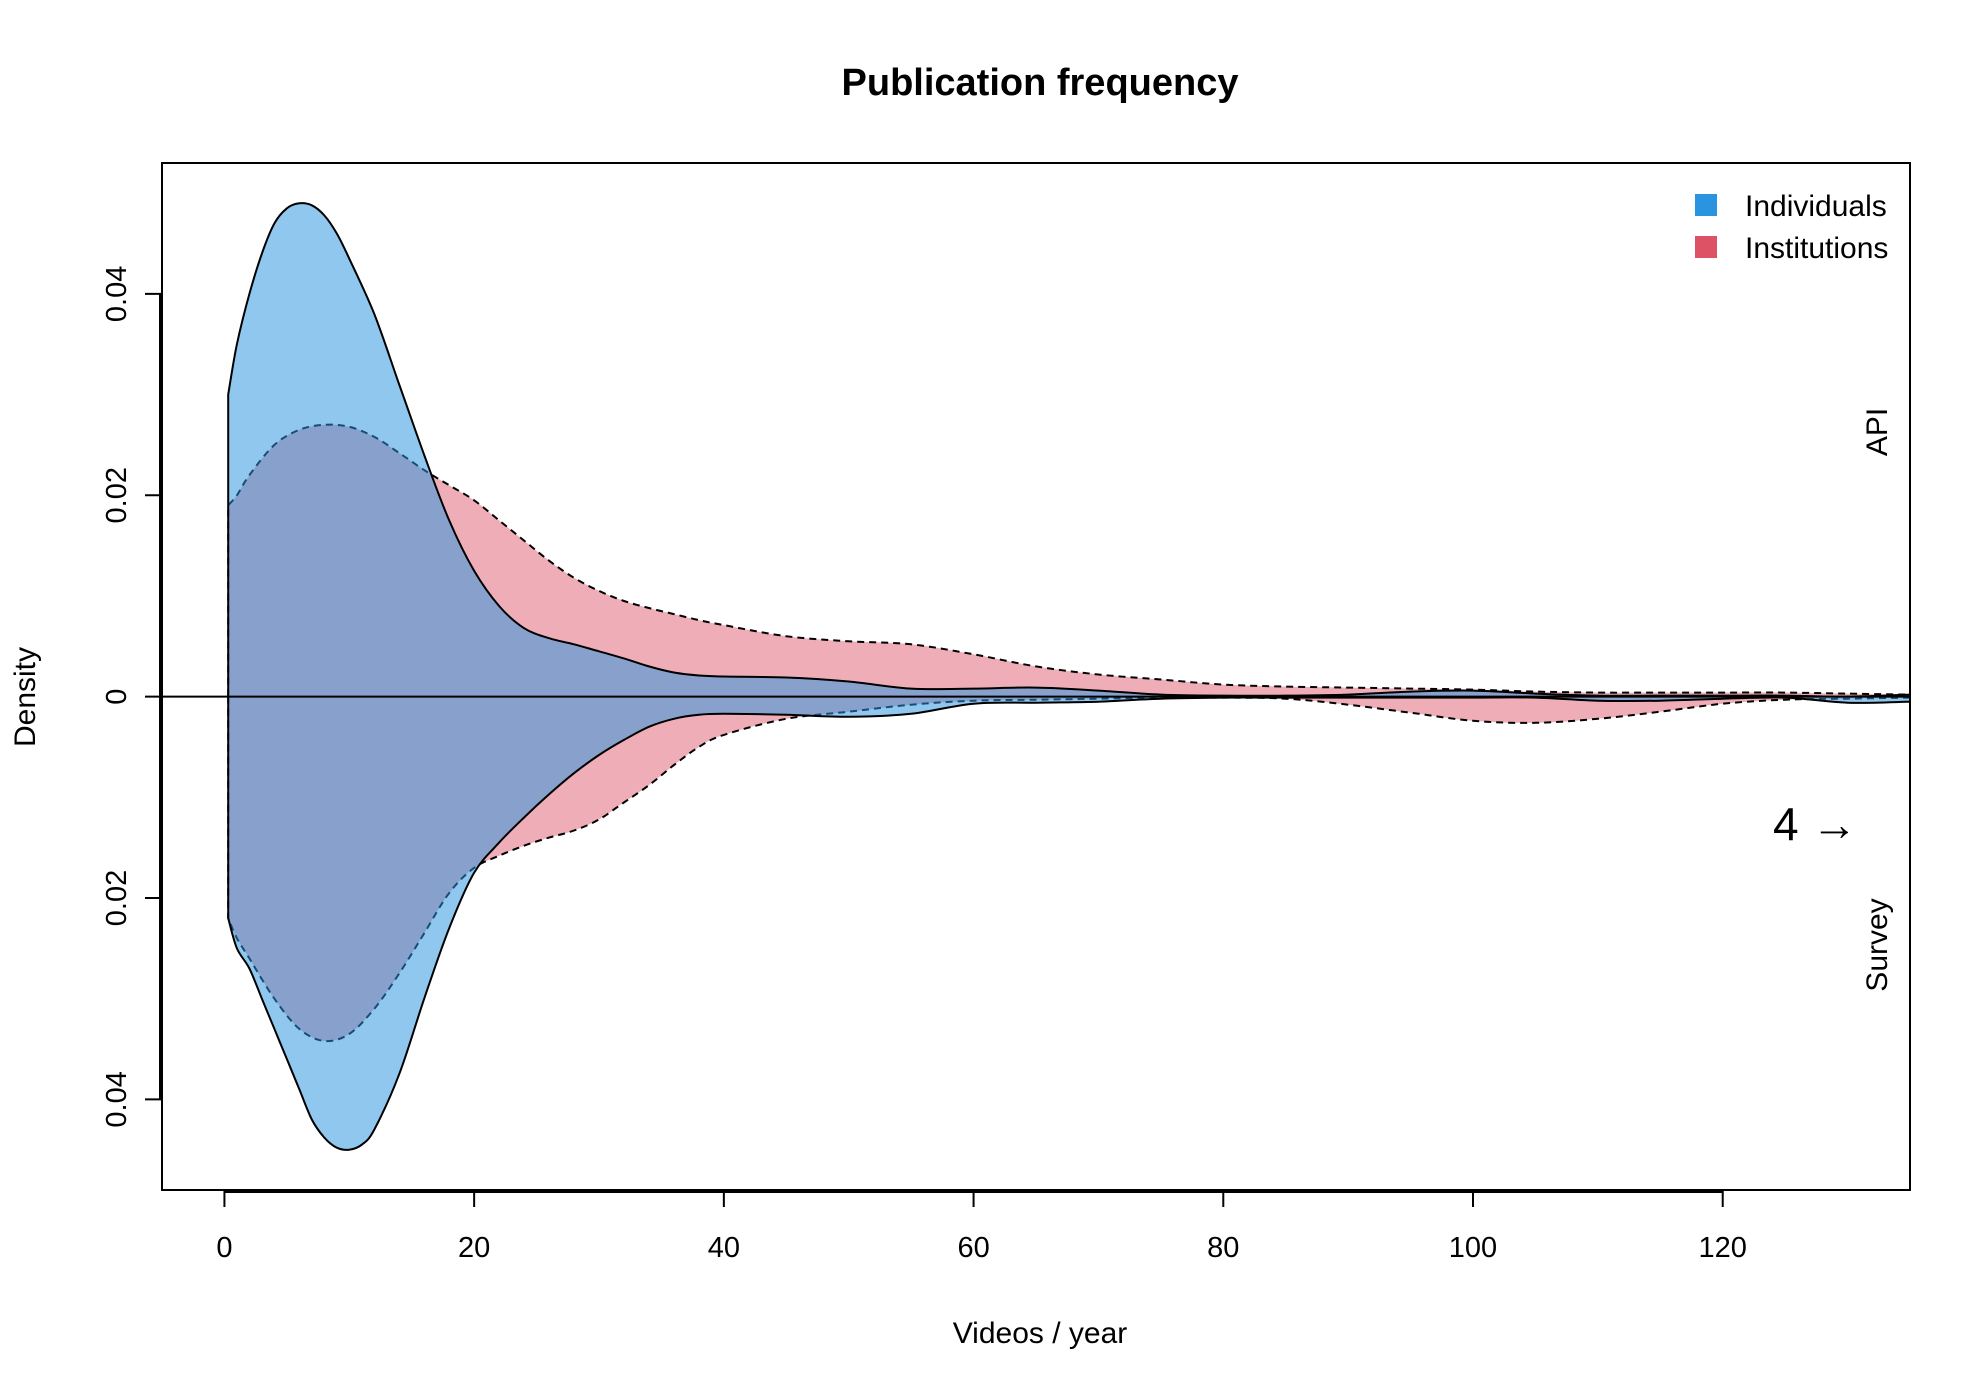 The image size is (1983, 1383). What do you see at coordinates (1877, 432) in the screenshot?
I see `panel-label-api: API` at bounding box center [1877, 432].